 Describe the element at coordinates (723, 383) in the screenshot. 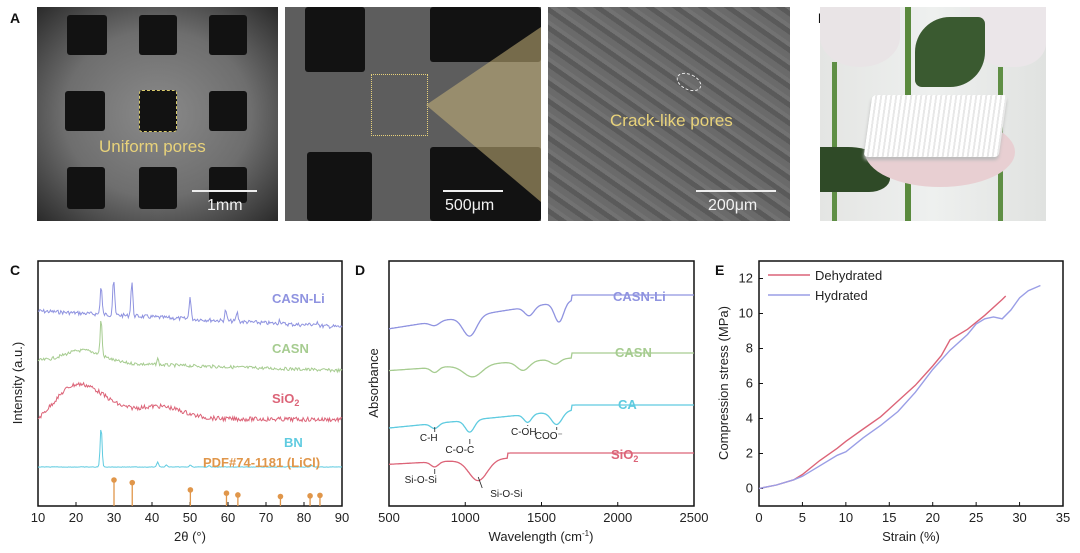

I see `y-axis-label: Compression stress (MPa)` at that location.